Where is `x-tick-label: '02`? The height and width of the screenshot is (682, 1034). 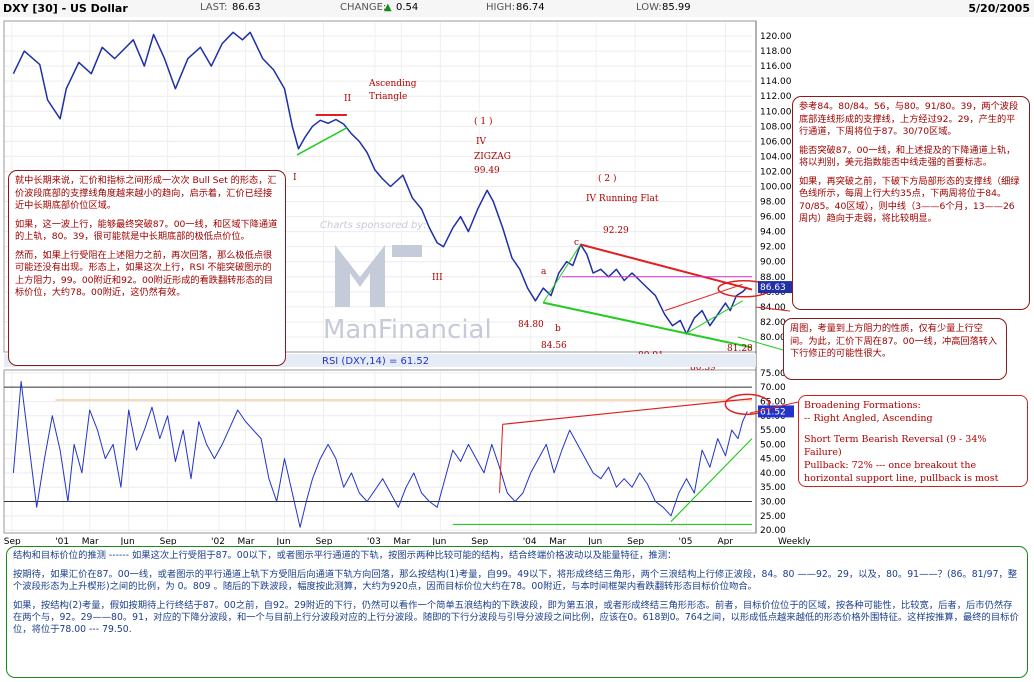 x-tick-label: '02 is located at coordinates (218, 541).